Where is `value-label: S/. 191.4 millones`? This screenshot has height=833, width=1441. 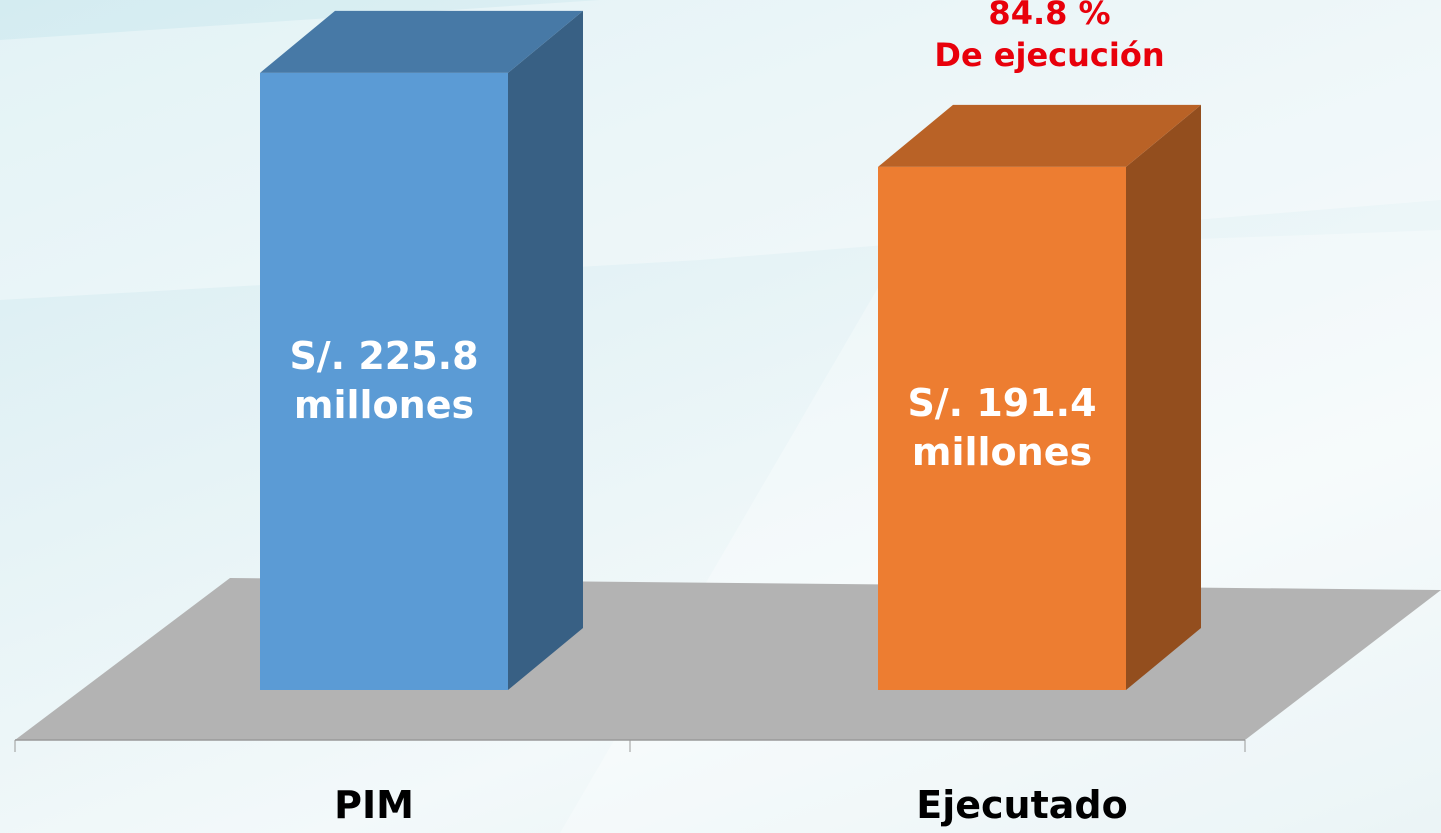
value-label: S/. 191.4 millones is located at coordinates (1002, 427).